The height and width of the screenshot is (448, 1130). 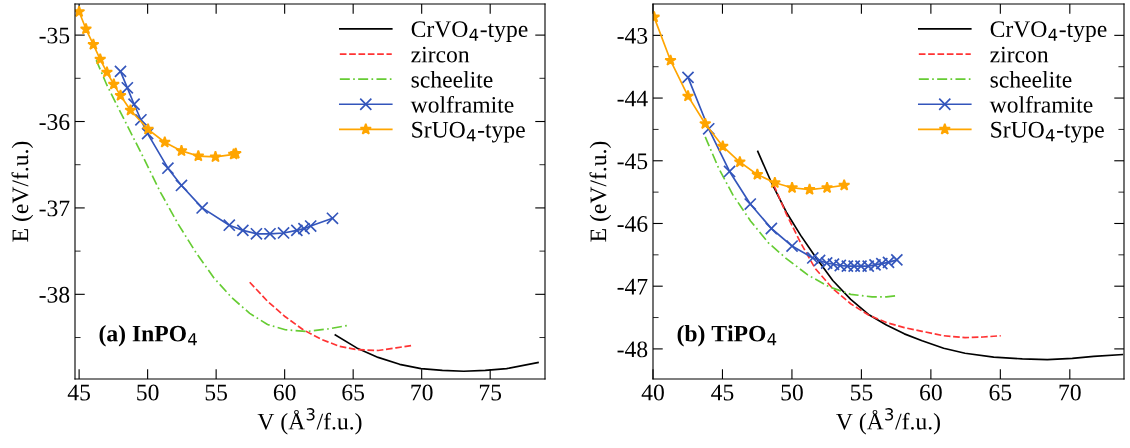 What do you see at coordinates (652, 392) in the screenshot?
I see `x-tick-label: 40` at bounding box center [652, 392].